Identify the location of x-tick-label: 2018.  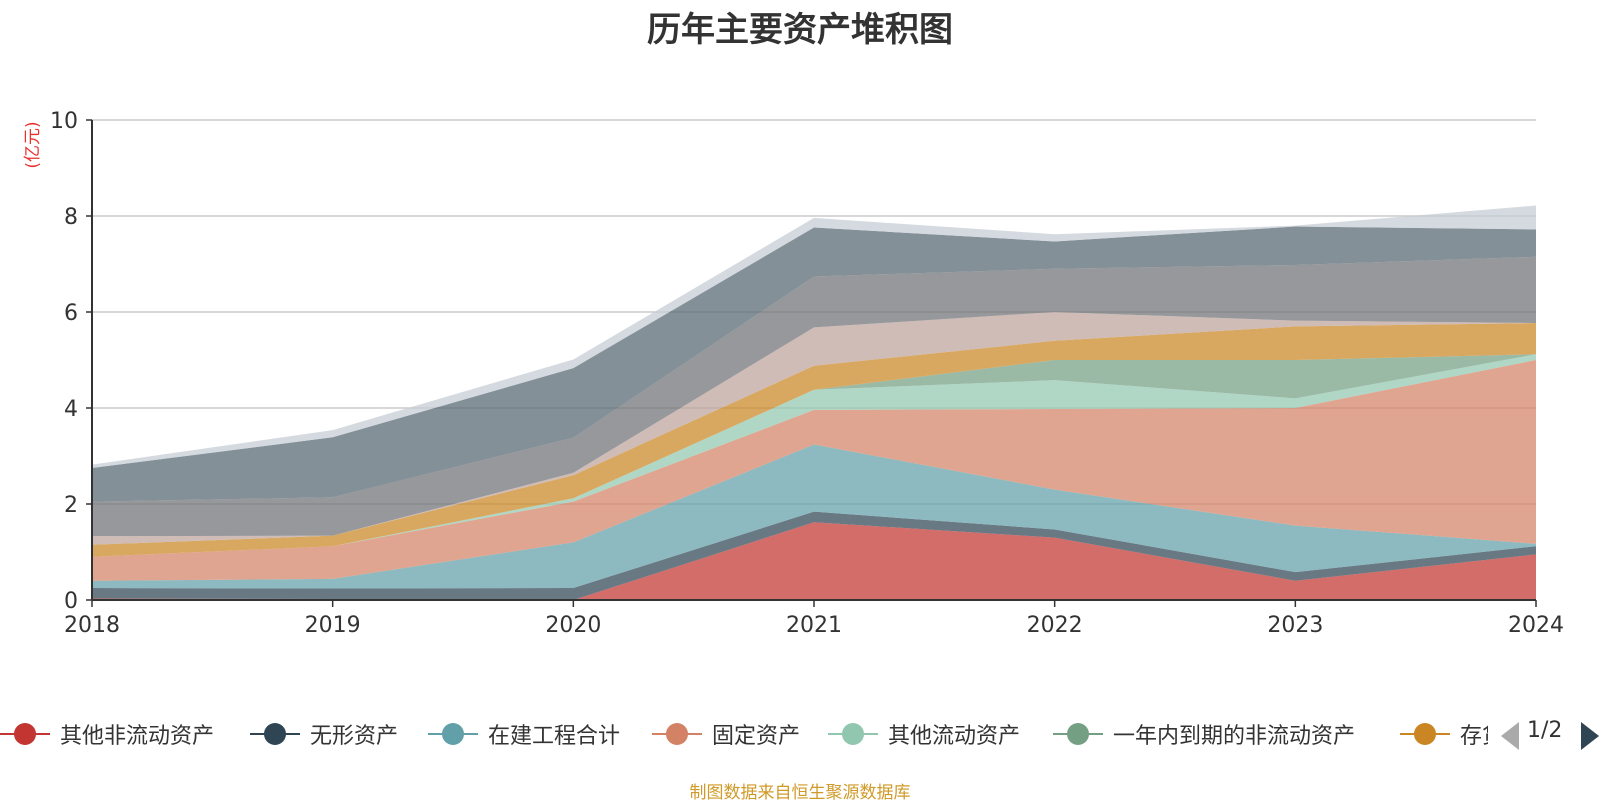
(92, 625).